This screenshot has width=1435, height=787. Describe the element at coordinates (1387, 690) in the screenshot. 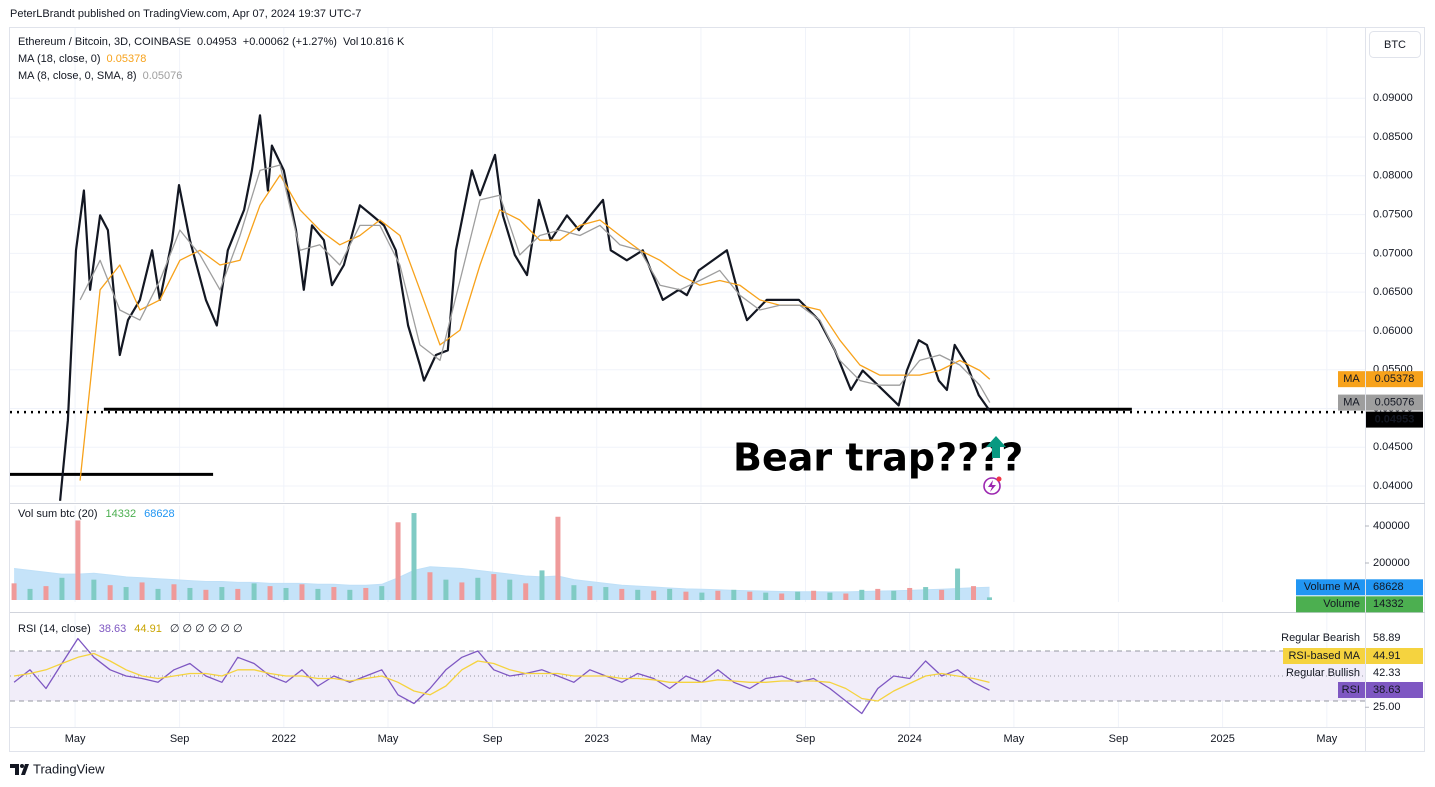

I see `pane-label-value: 38.63` at that location.